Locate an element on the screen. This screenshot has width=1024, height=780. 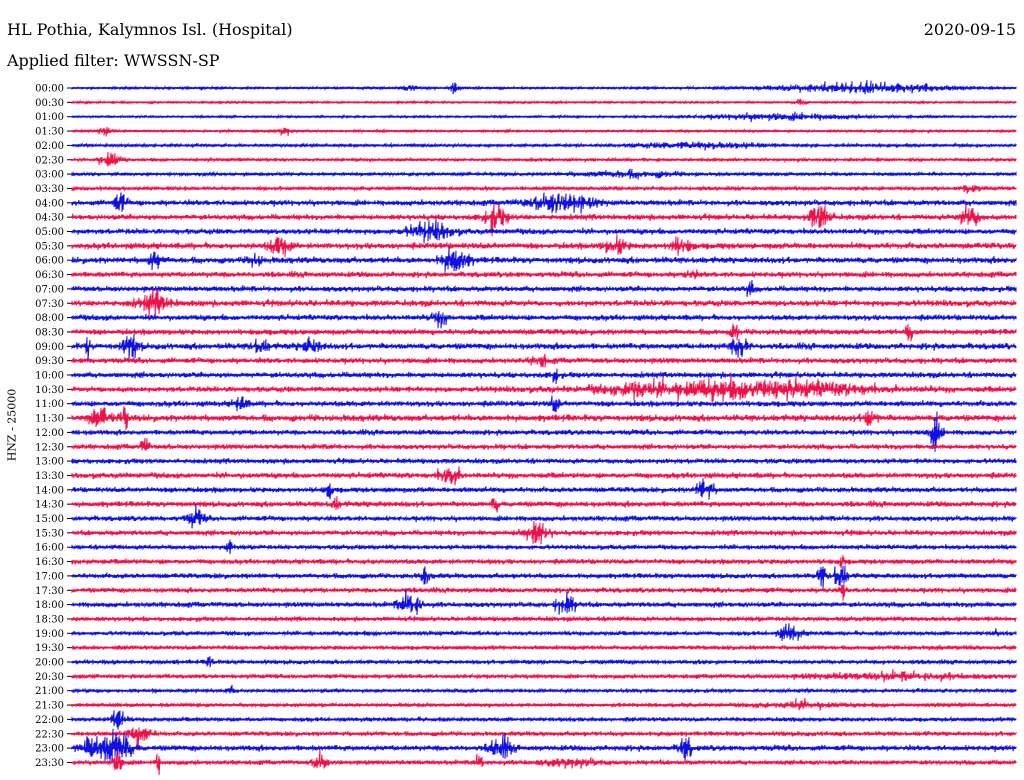
time-label: 23:00 is located at coordinates (49, 749).